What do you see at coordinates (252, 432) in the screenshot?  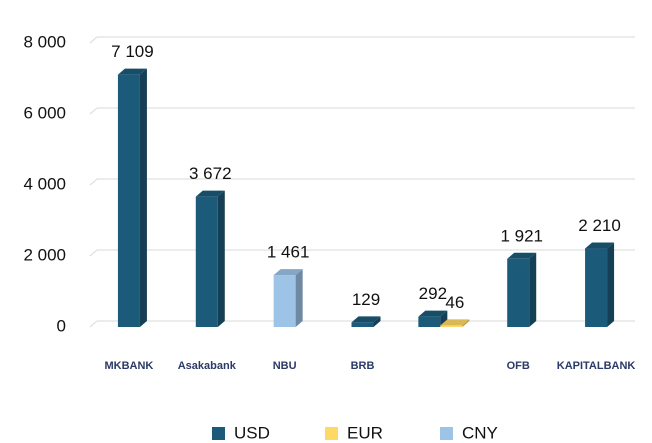 I see `legend-label: USD` at bounding box center [252, 432].